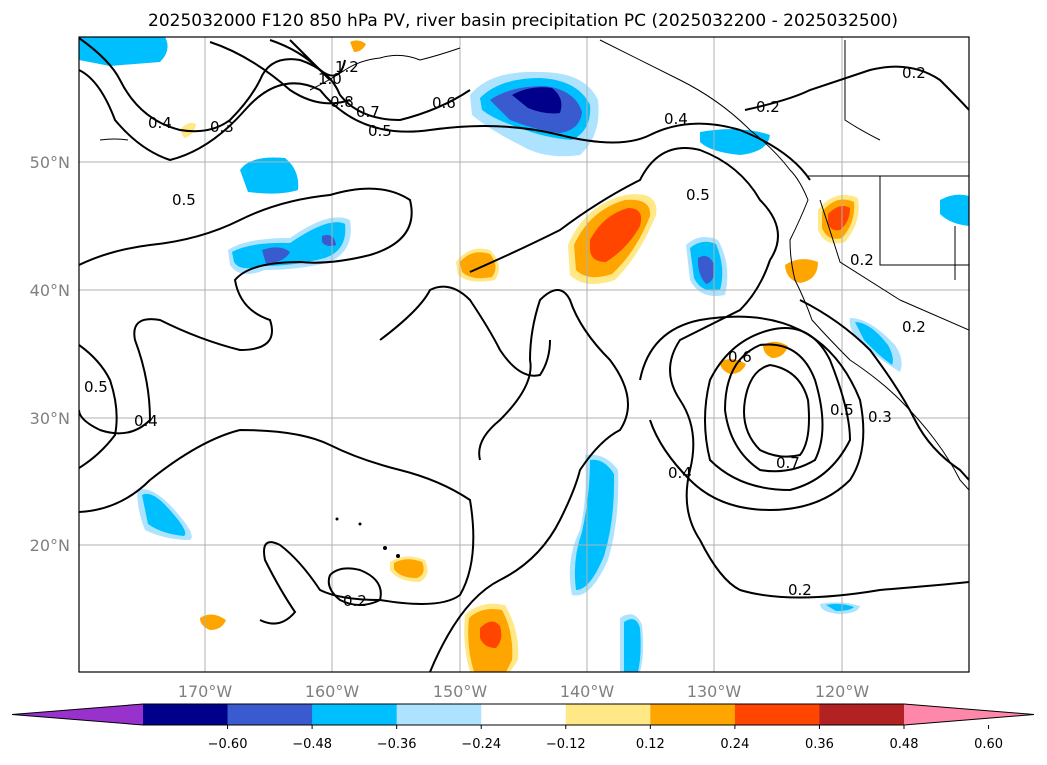  What do you see at coordinates (50, 418) in the screenshot?
I see `lat-label: 30°N` at bounding box center [50, 418].